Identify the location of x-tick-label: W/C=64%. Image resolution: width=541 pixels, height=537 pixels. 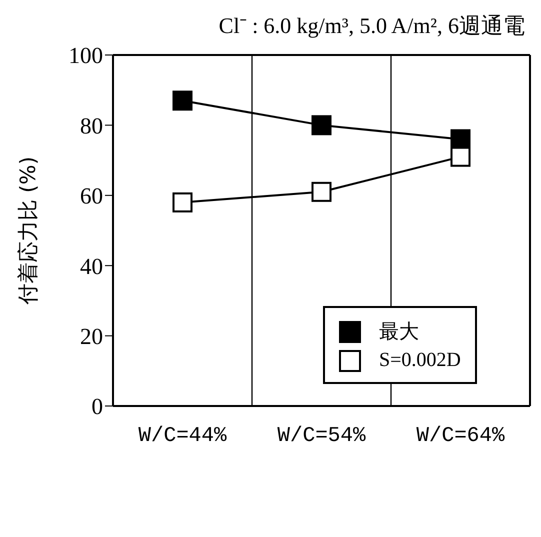
(461, 436).